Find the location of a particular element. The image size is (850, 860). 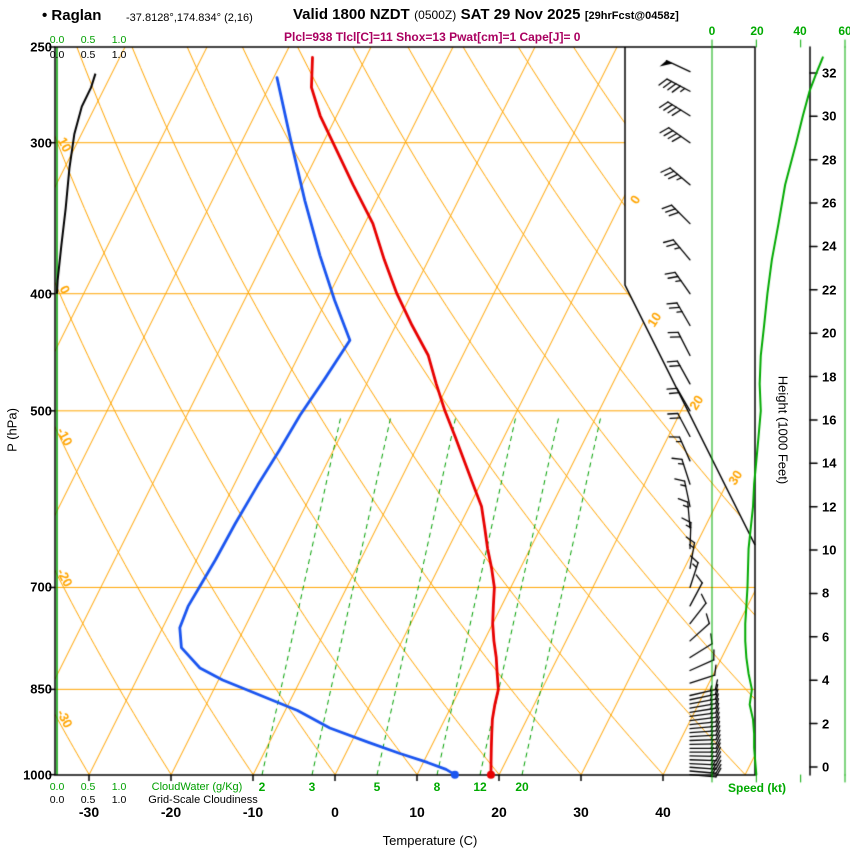

height-tick-label: 4 is located at coordinates (826, 680).